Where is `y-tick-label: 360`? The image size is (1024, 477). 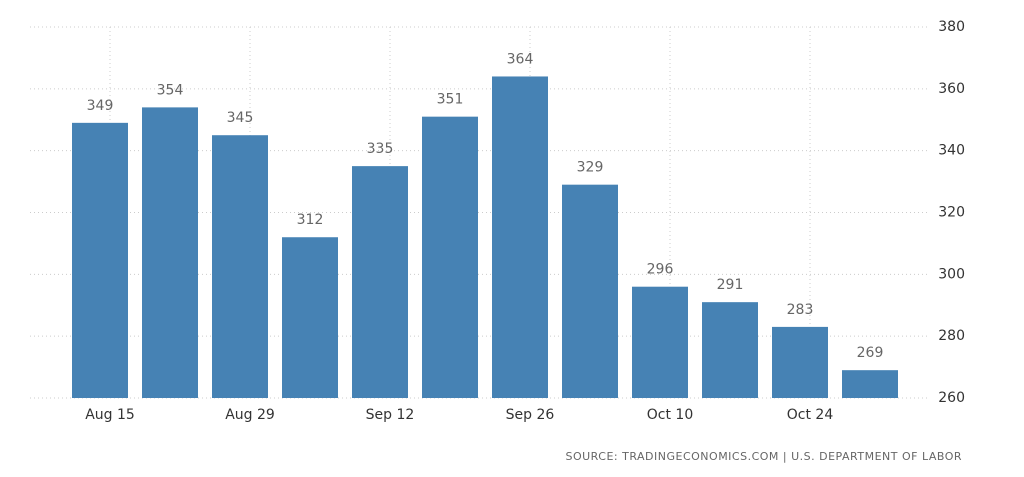 y-tick-label: 360 is located at coordinates (951, 89).